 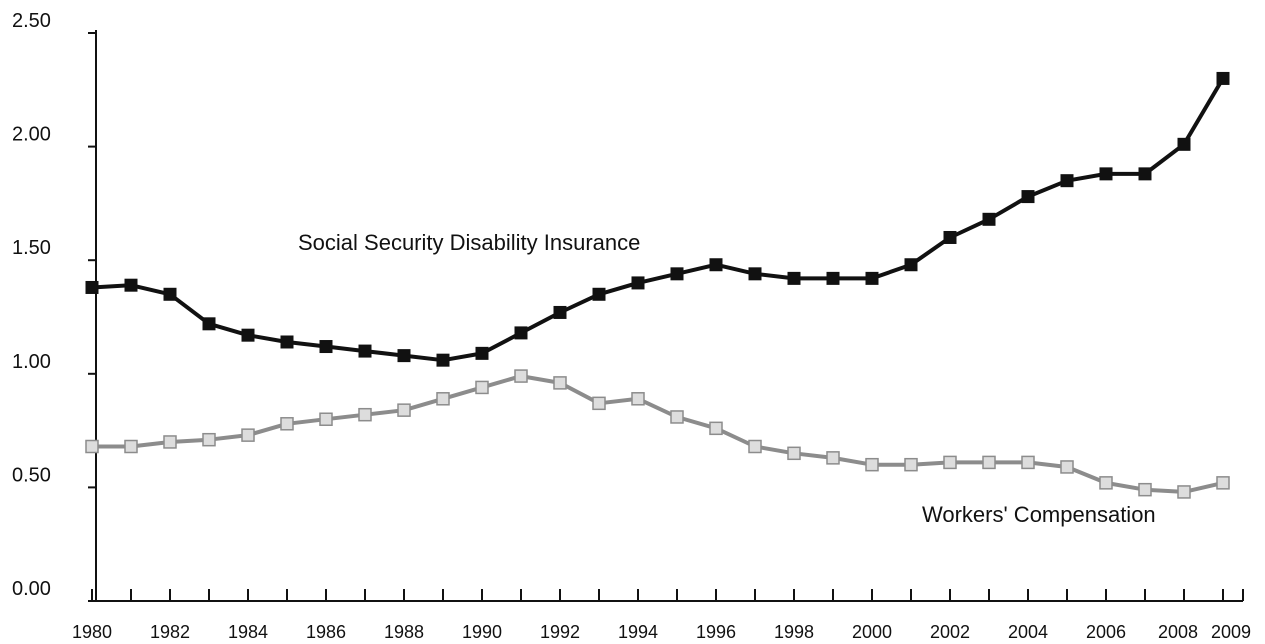 I want to click on x-tick-label: 1986, so click(x=326, y=632).